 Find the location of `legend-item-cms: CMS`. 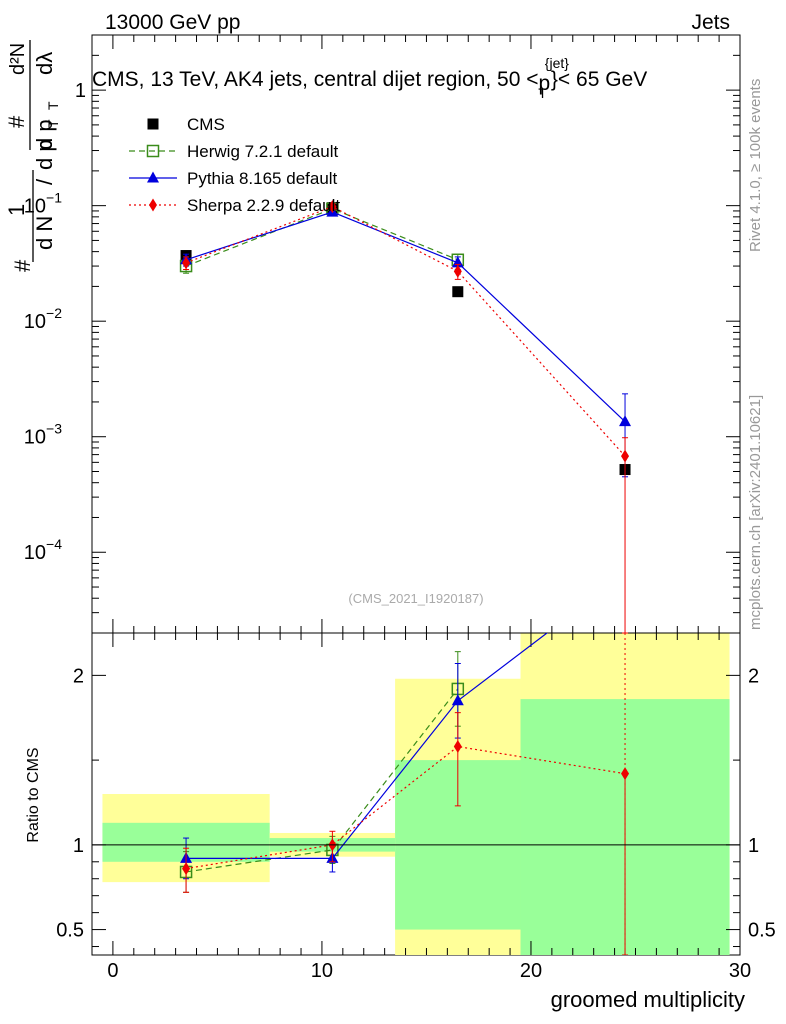

legend-item-cms: CMS is located at coordinates (186, 124).